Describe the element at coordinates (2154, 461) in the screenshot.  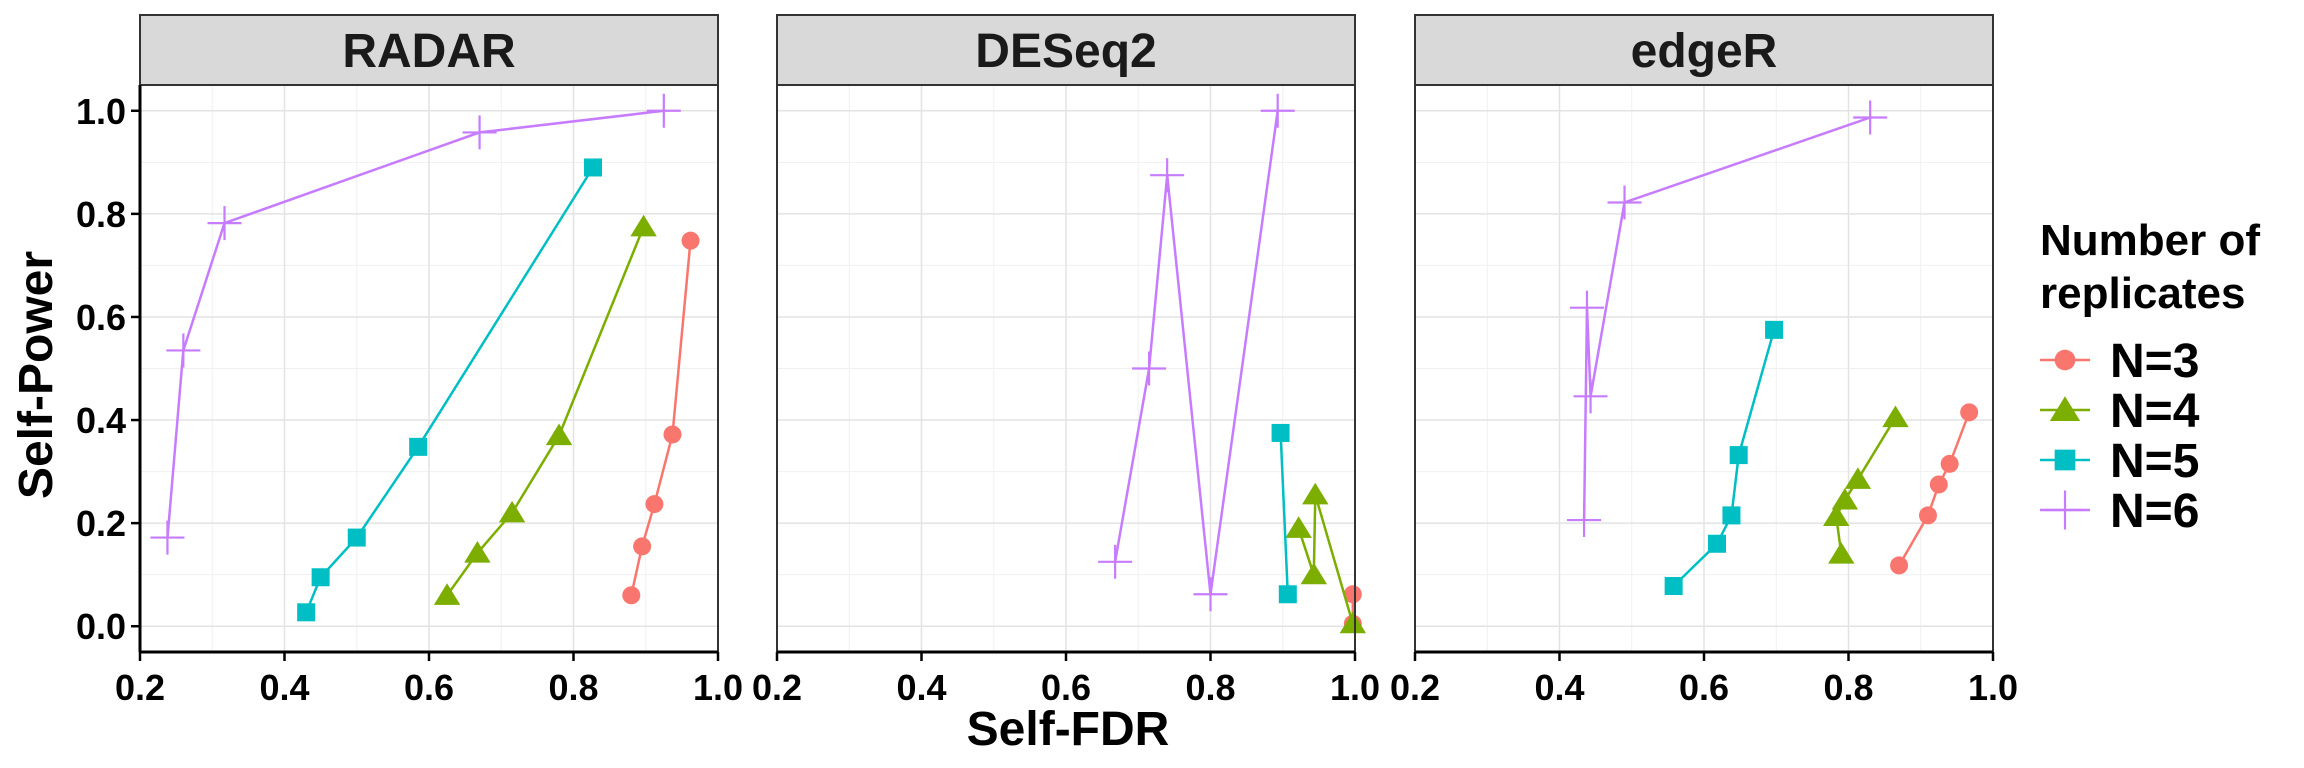
I see `legend-label: N=5` at that location.